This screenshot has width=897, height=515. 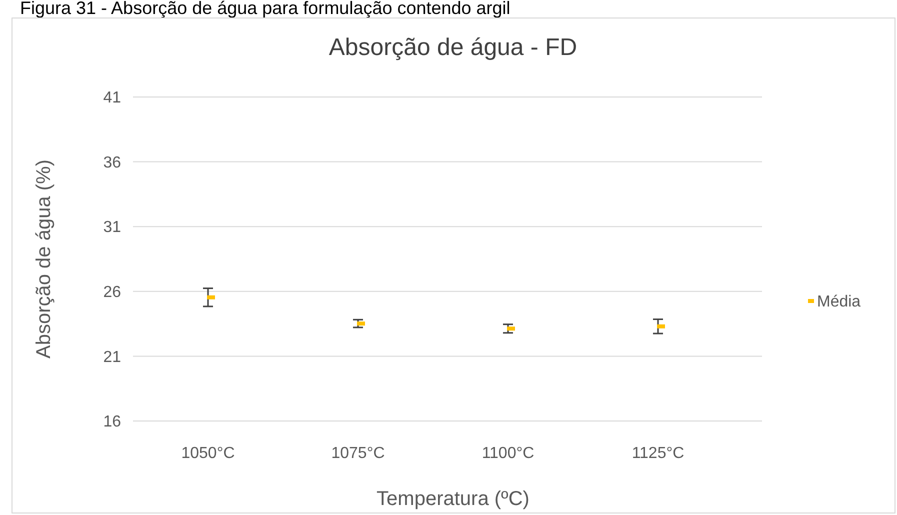 I want to click on y-tick-label: 26, so click(x=112, y=292).